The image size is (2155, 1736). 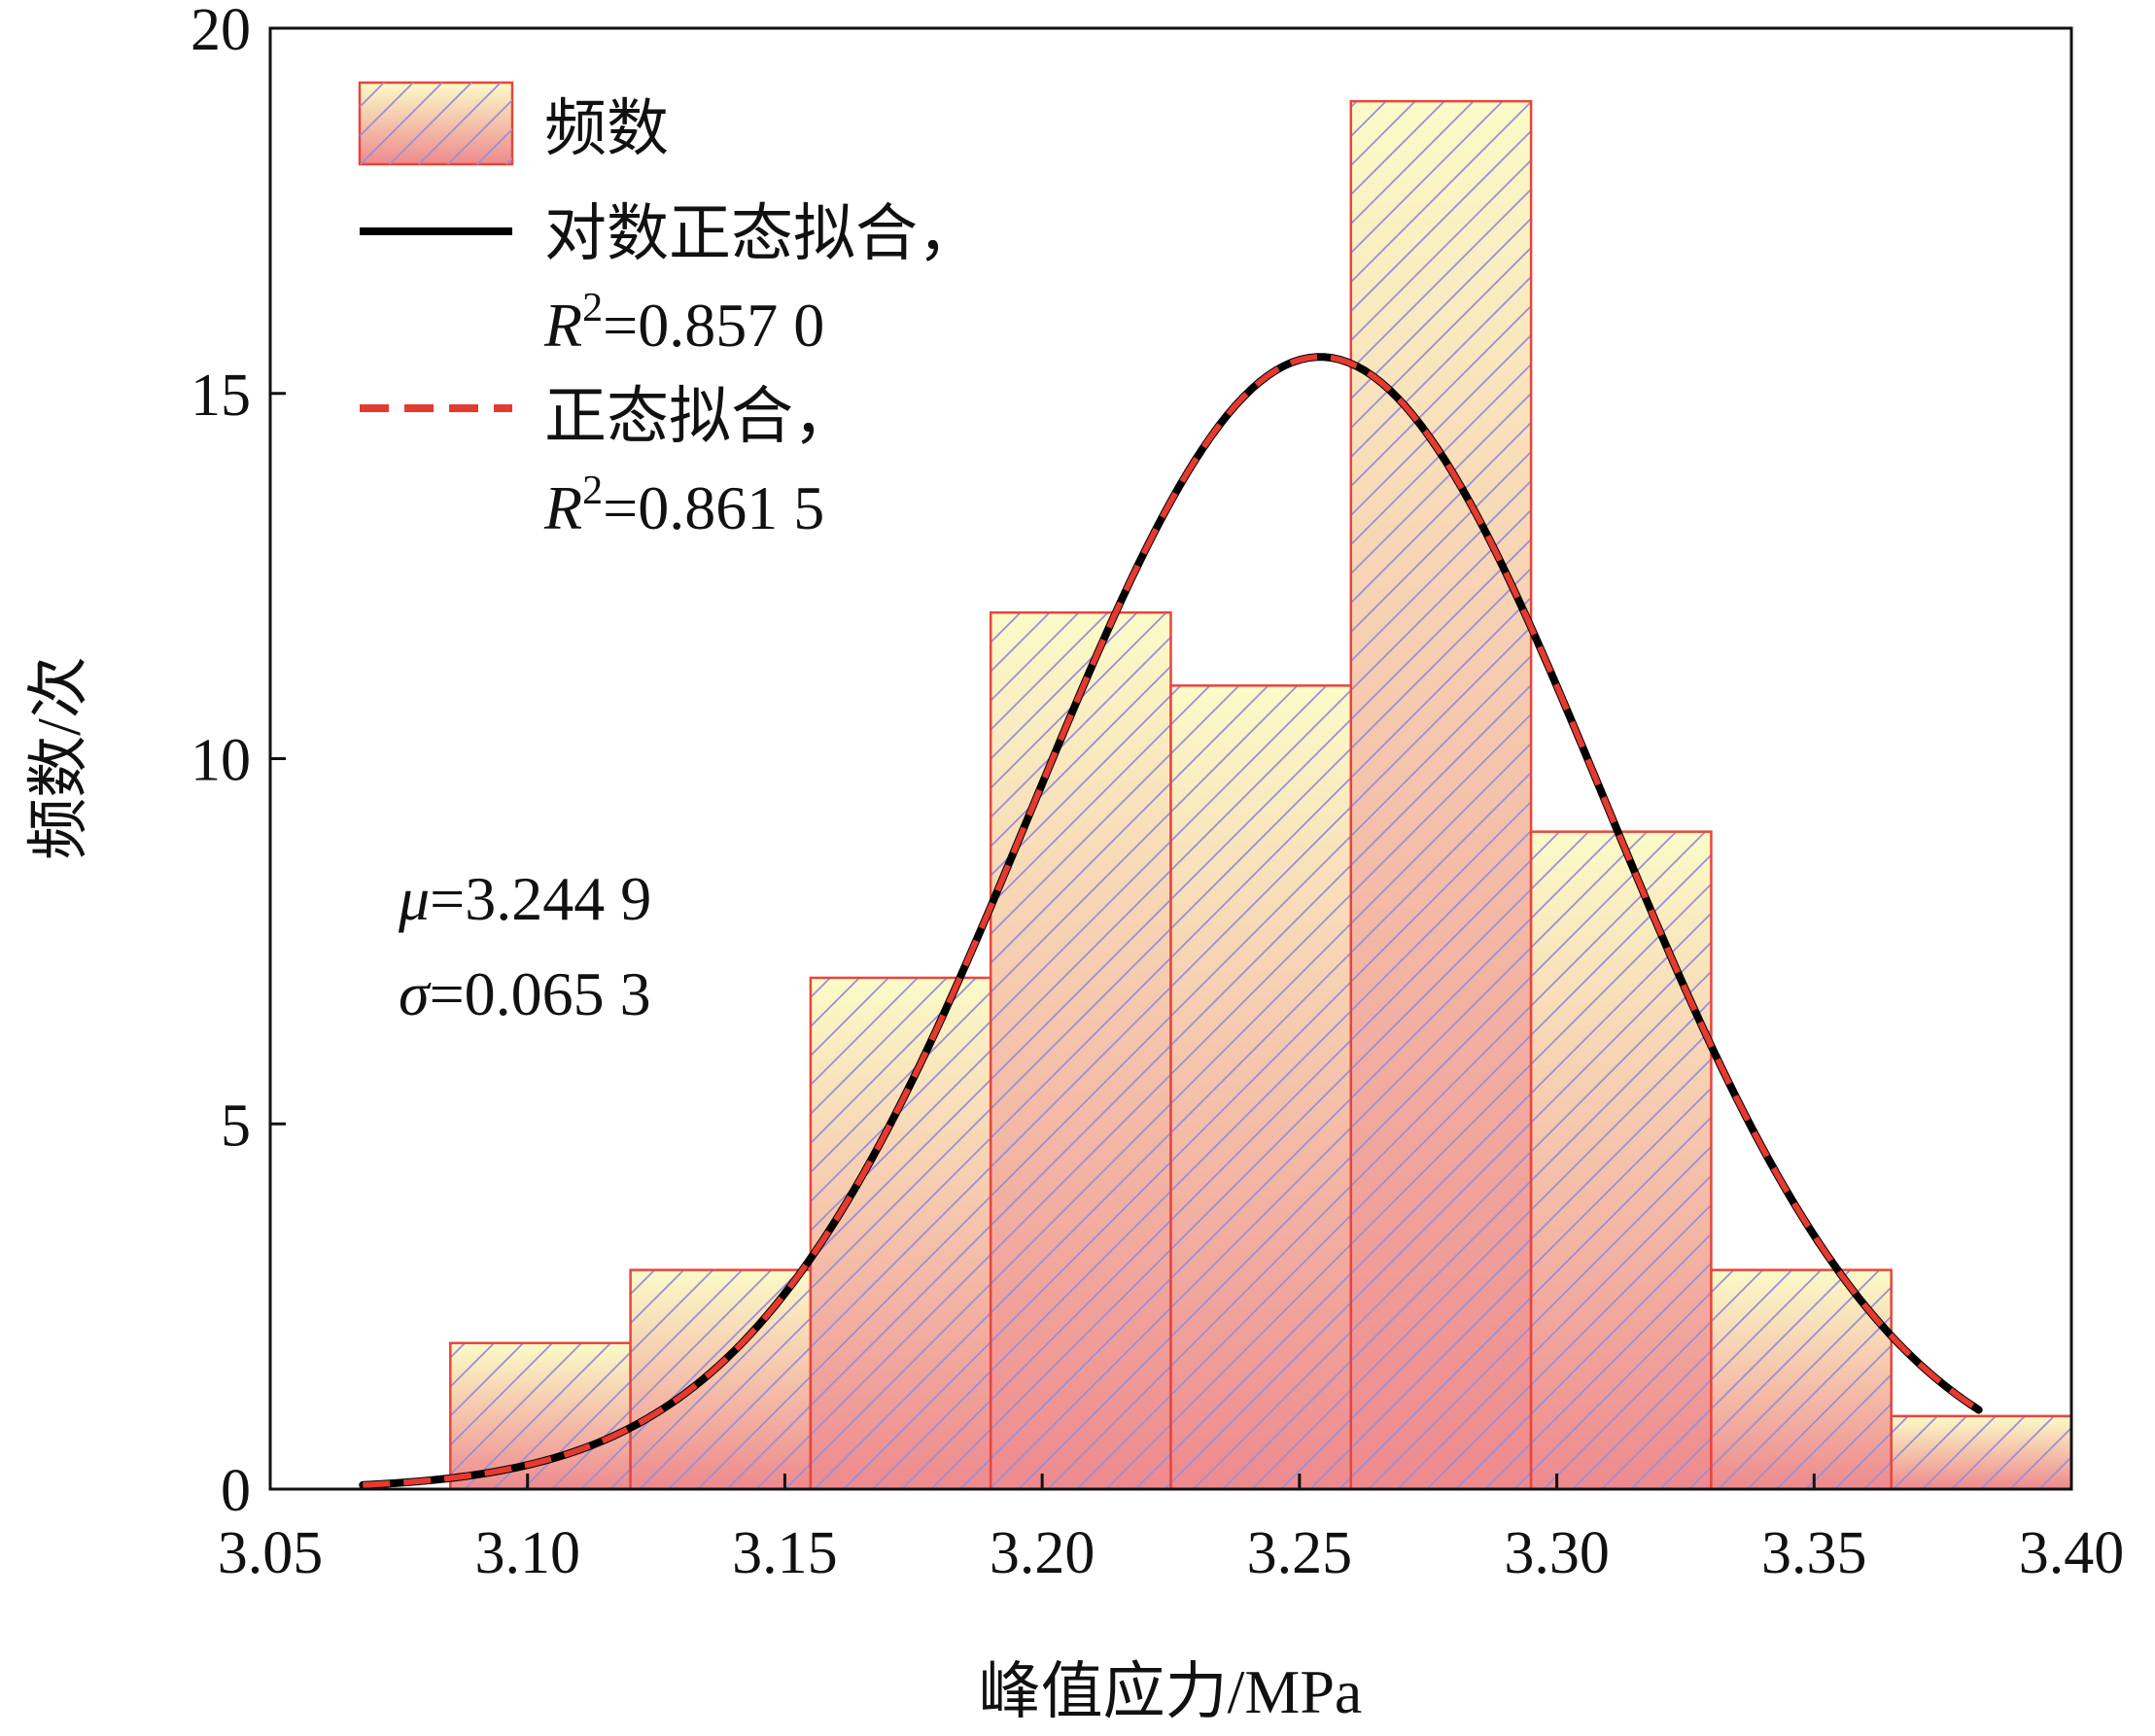 What do you see at coordinates (1171, 1692) in the screenshot?
I see `x-axis-title: 峰值应力/MPa` at bounding box center [1171, 1692].